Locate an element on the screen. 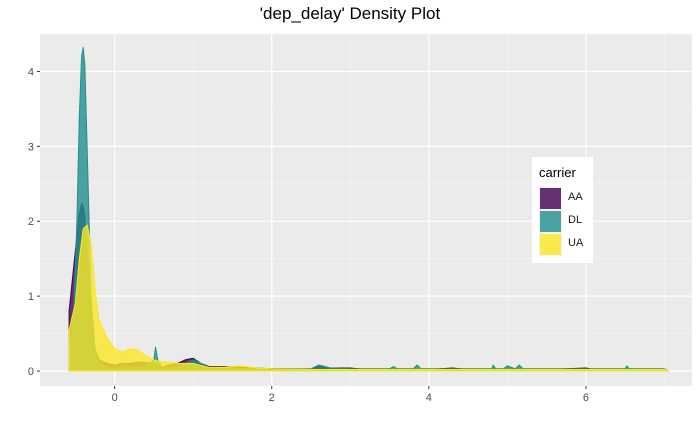  legend: carrier AA DL UA is located at coordinates (562, 210).